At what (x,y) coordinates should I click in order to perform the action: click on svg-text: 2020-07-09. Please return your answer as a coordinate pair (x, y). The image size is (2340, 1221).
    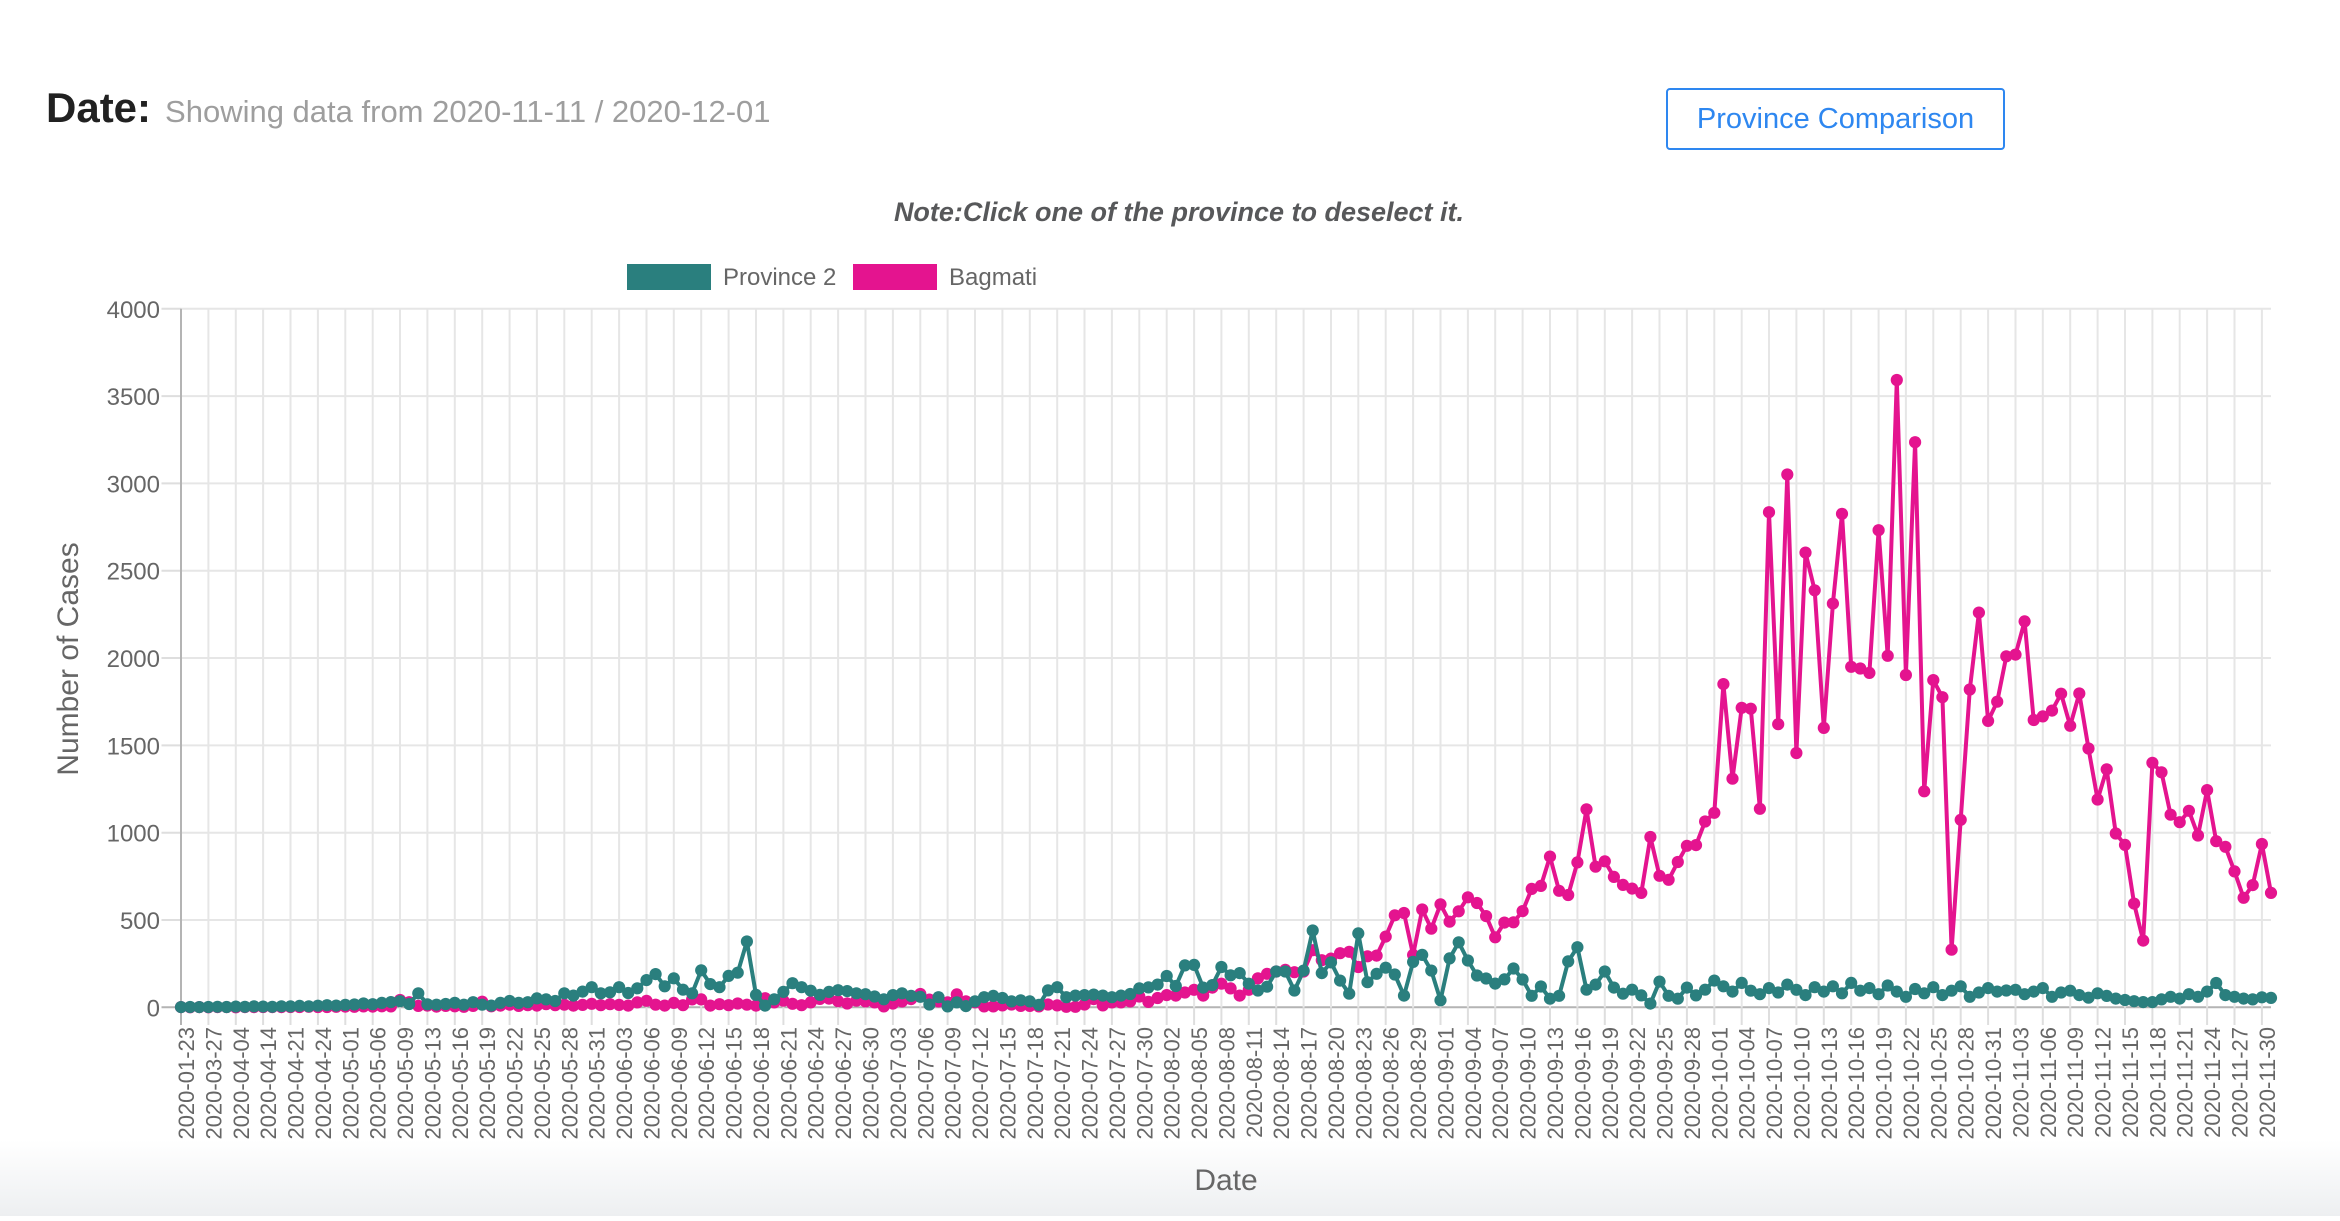
    Looking at the image, I should click on (953, 1083).